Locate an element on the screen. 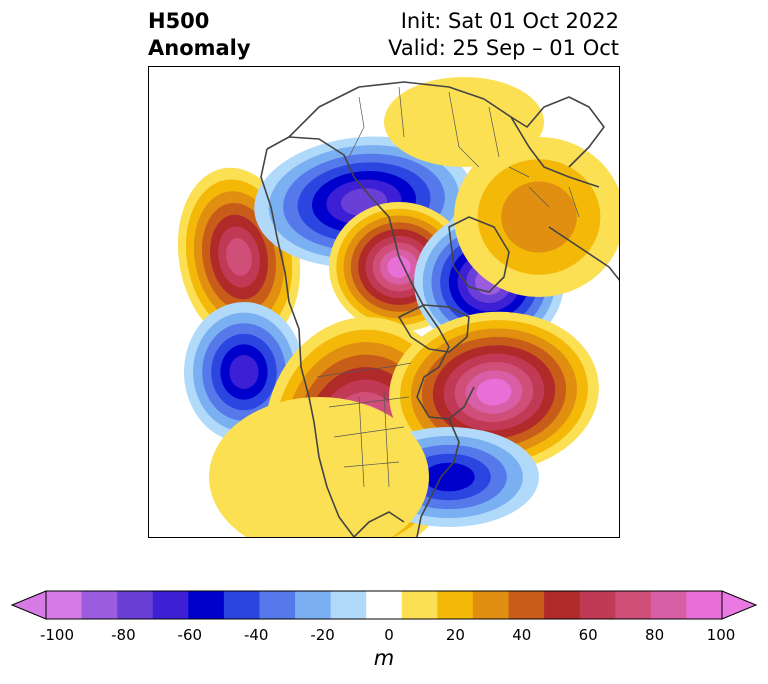 Image resolution: width=768 pixels, height=684 pixels. colorbar-tick-label: 0 is located at coordinates (389, 635).